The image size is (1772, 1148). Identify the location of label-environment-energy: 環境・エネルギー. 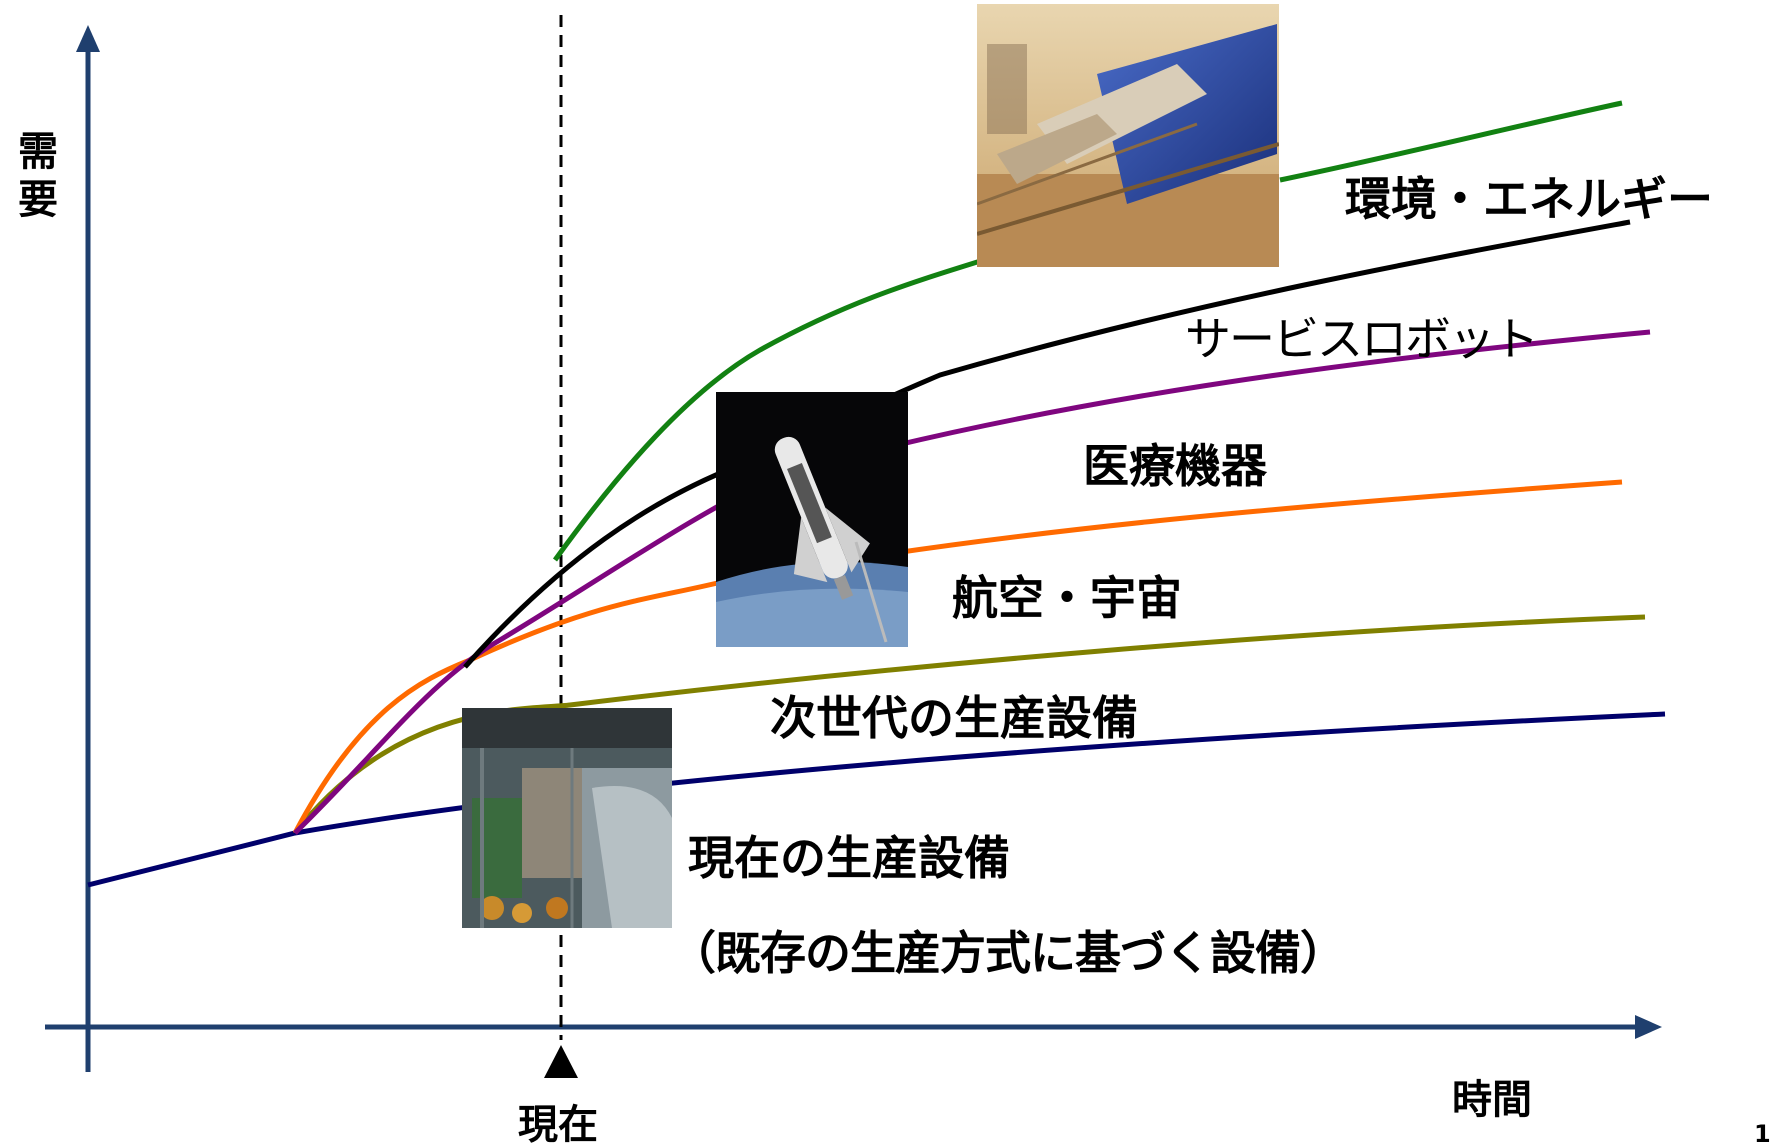
(1529, 199).